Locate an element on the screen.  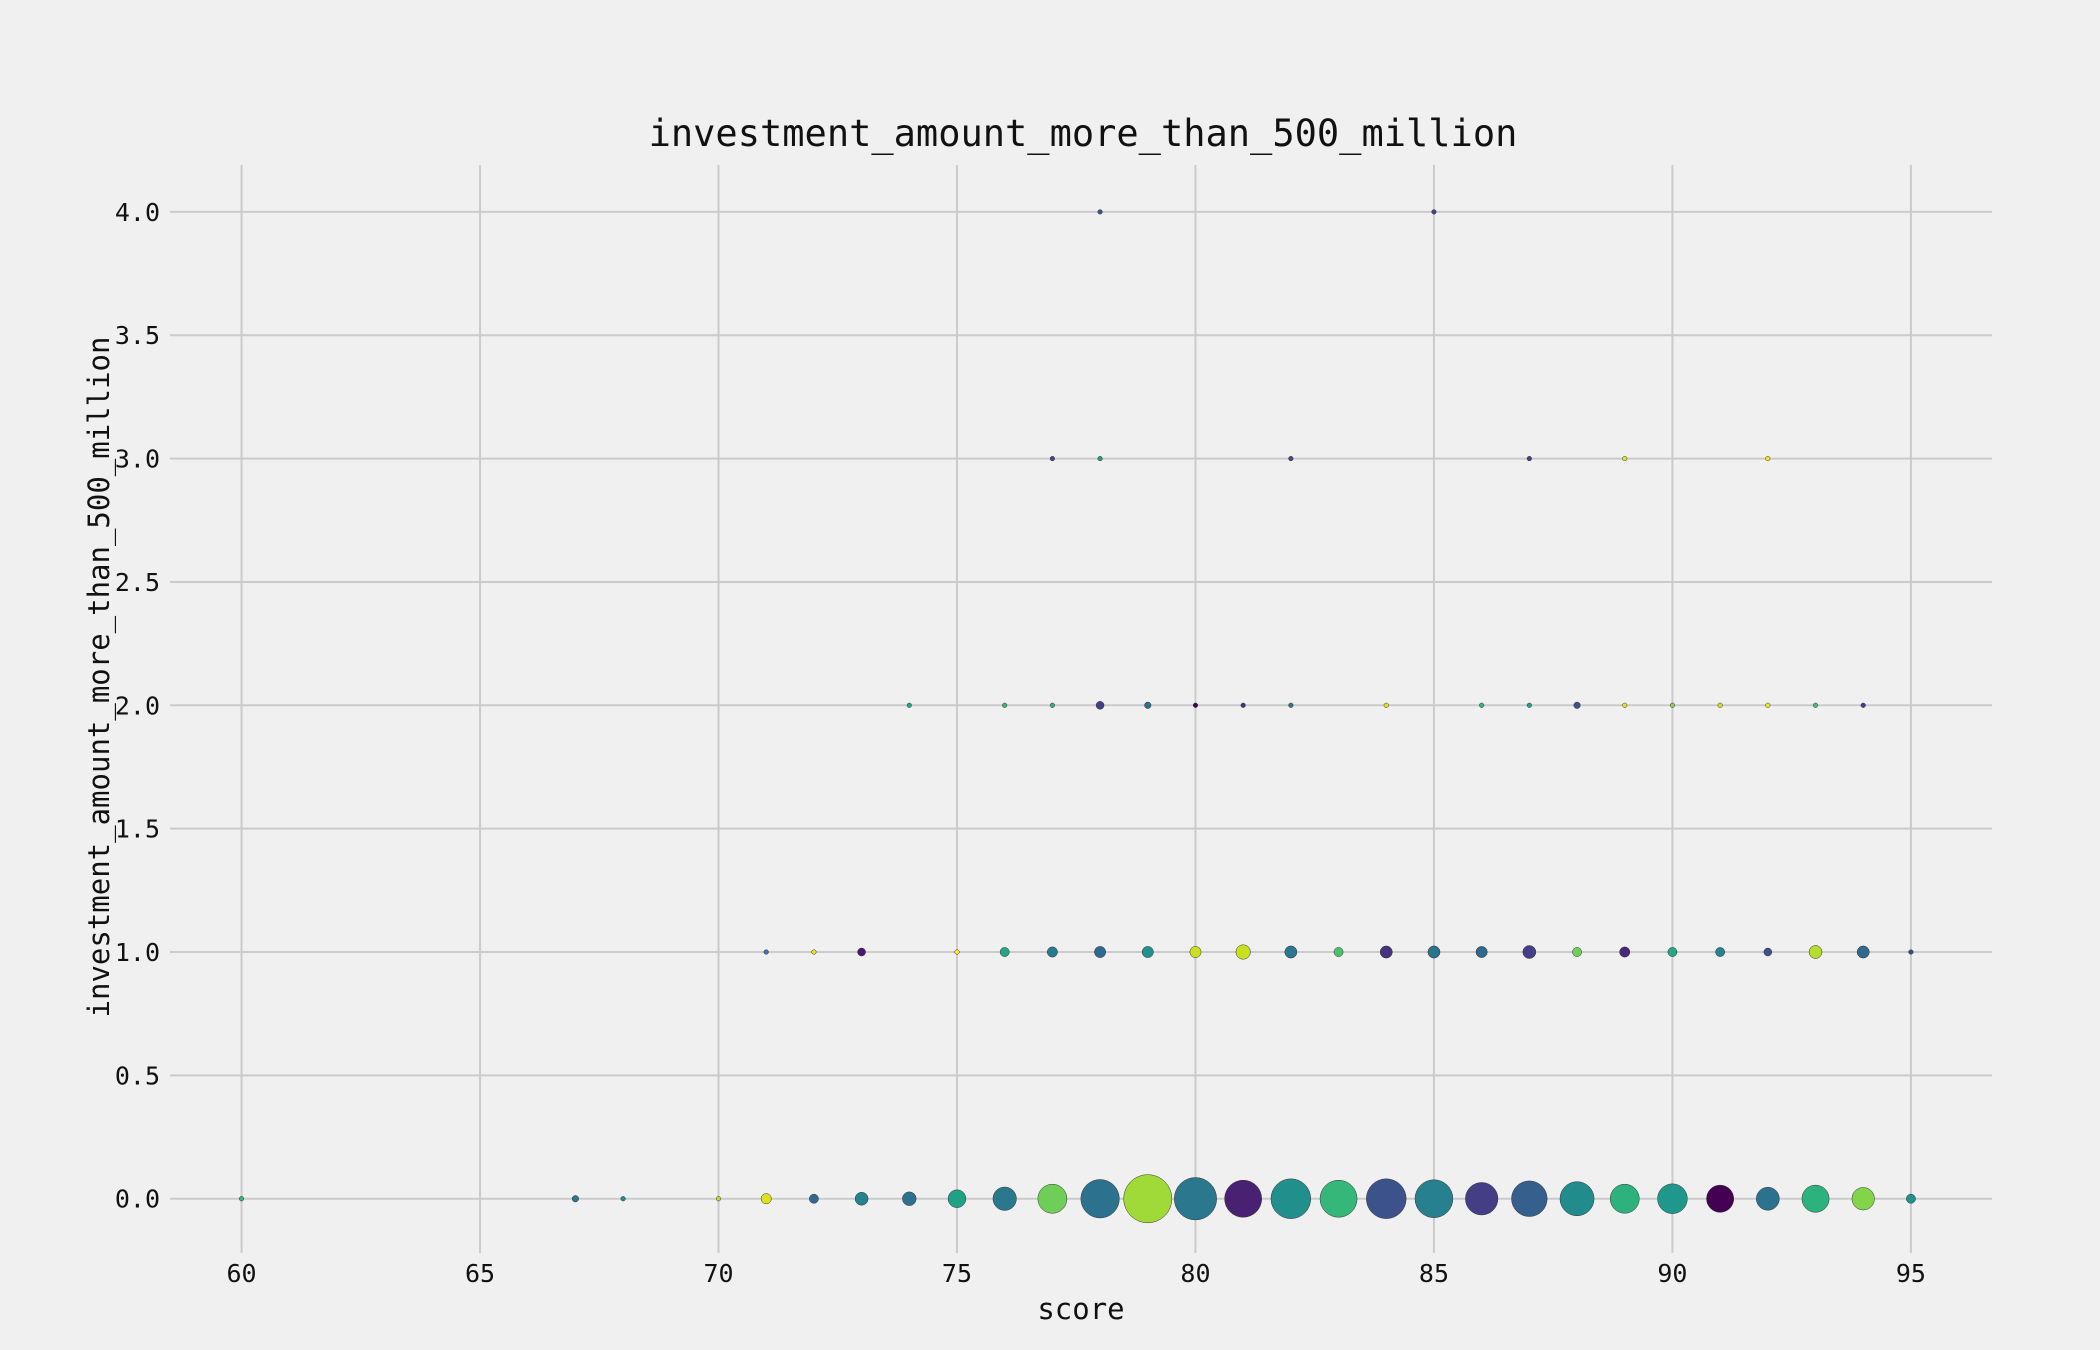
x-tick-label: 65 is located at coordinates (480, 1273).